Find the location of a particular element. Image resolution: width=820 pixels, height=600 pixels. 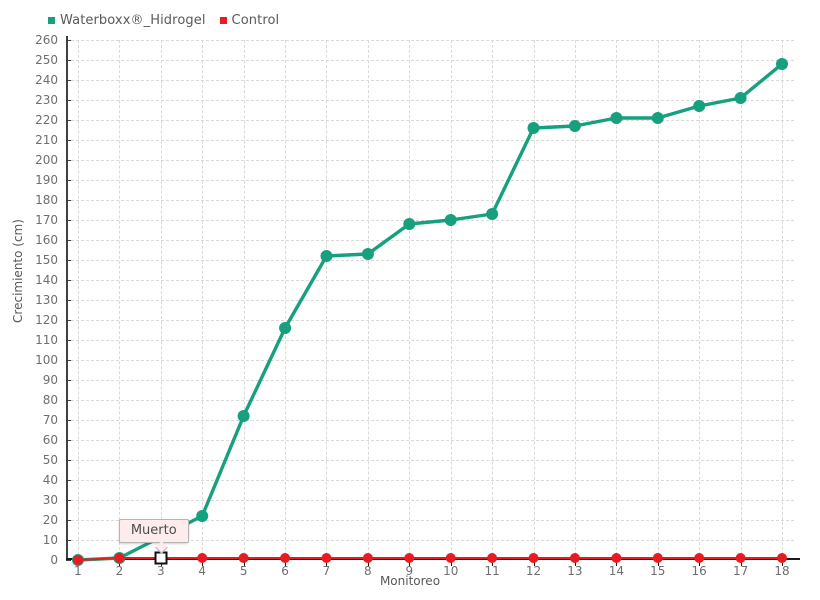

x-axis-tick-label: 4 is located at coordinates (202, 571).